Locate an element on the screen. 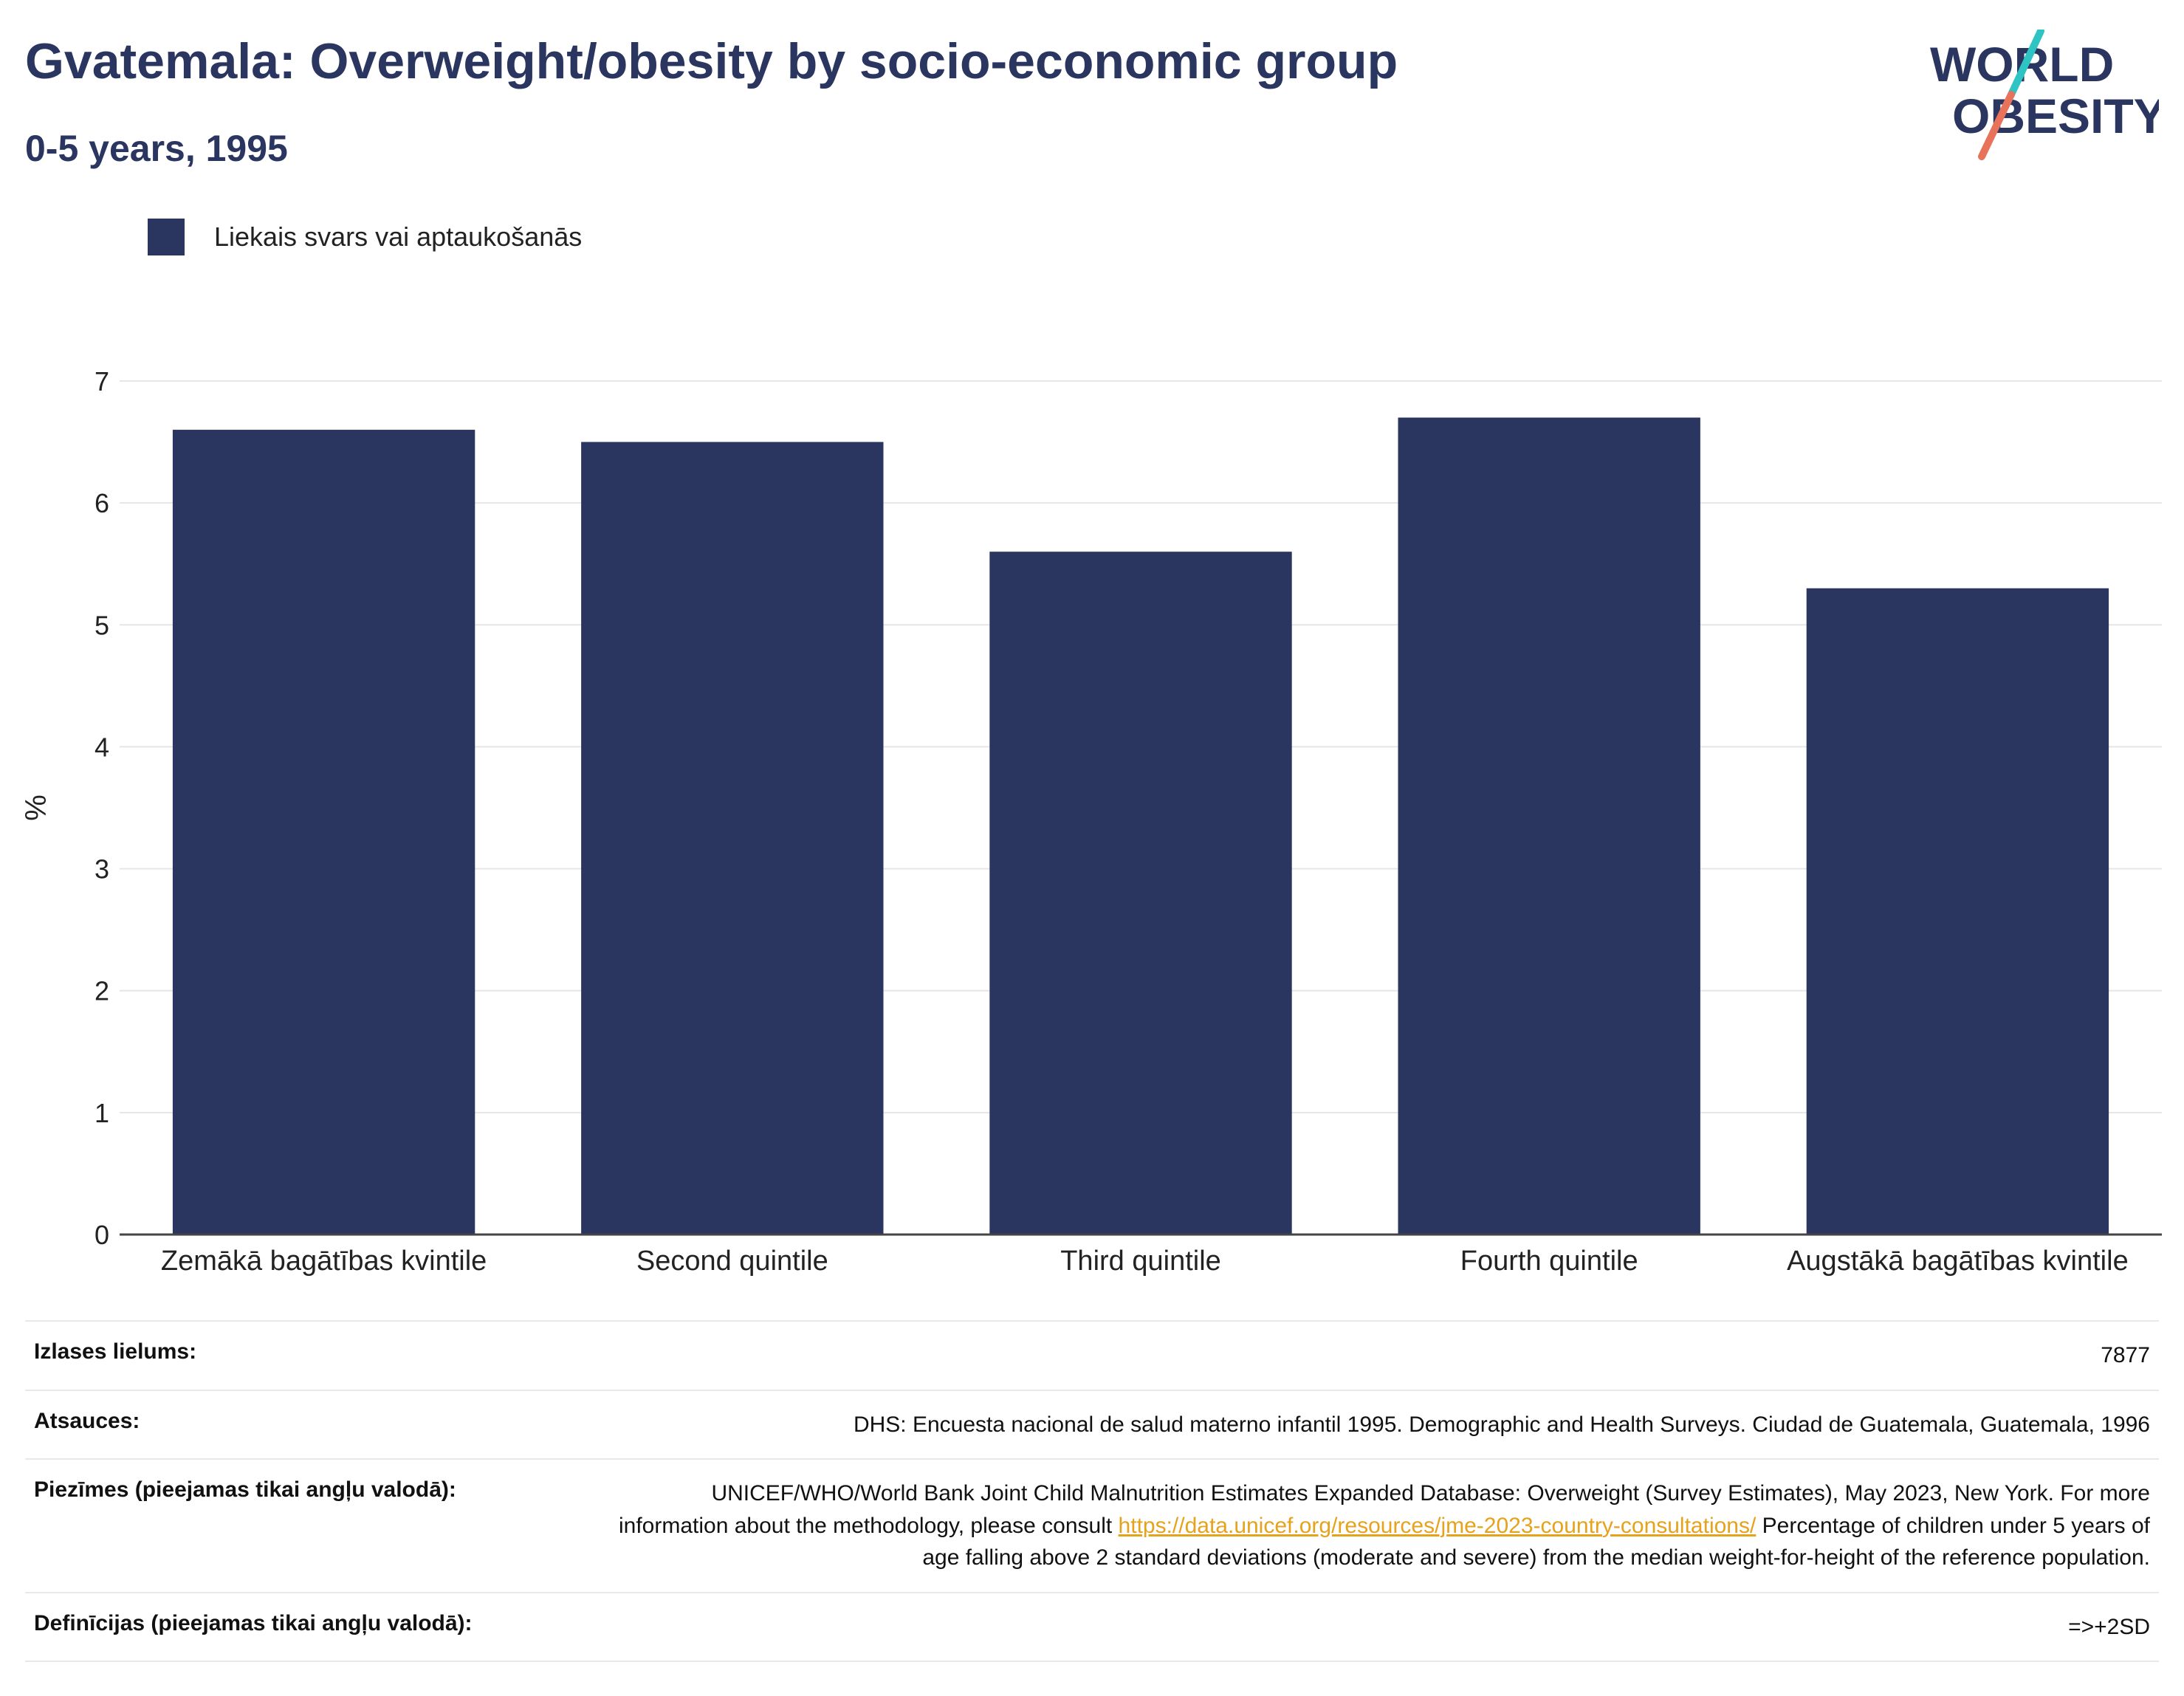 The image size is (2184, 1696). legend-swatch is located at coordinates (167, 237).